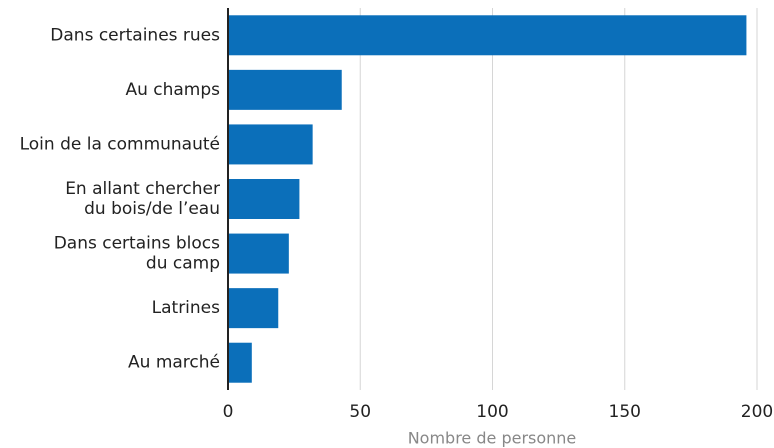 This screenshot has height=448, width=774. What do you see at coordinates (492, 438) in the screenshot?
I see `x-axis-title: Nombre de personne` at bounding box center [492, 438].